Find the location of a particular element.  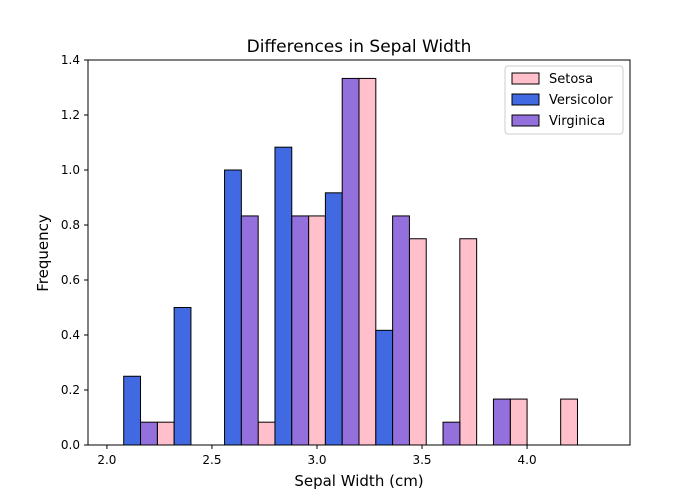

y-tick-label: 1.4 is located at coordinates (70, 60).